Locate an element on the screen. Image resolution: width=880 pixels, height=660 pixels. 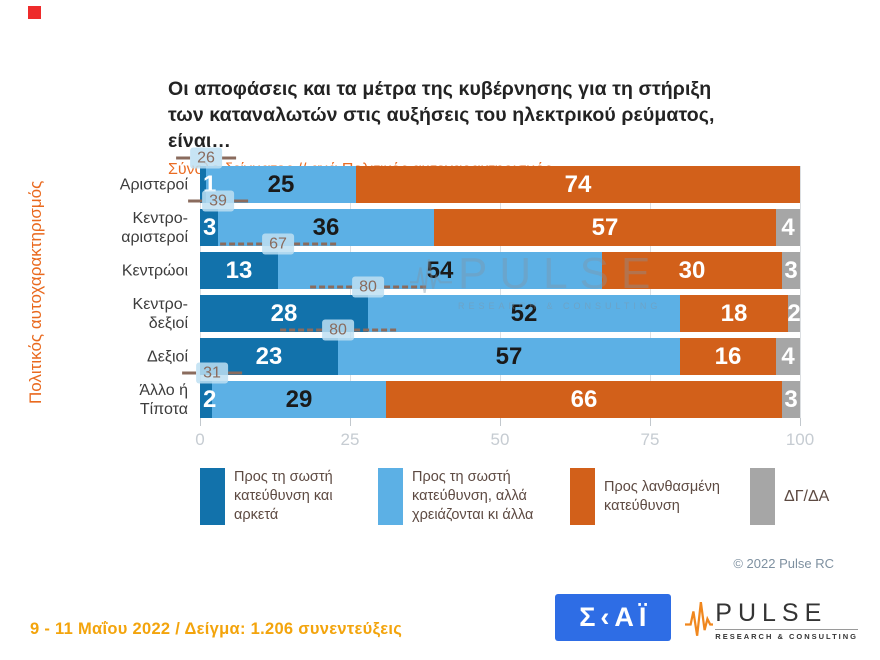
bar-row: Δεξιοί 23 57 16 4 80 is located at coordinates (473, 347).